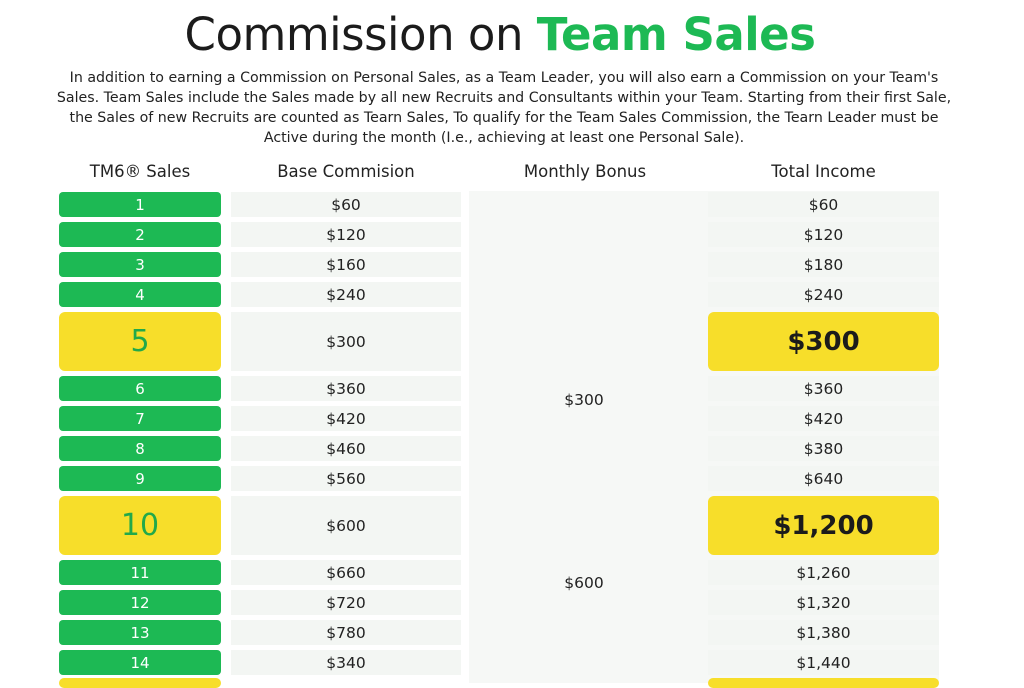 The width and height of the screenshot is (1024, 688). What do you see at coordinates (140, 525) in the screenshot?
I see `sales-count: 10` at bounding box center [140, 525].